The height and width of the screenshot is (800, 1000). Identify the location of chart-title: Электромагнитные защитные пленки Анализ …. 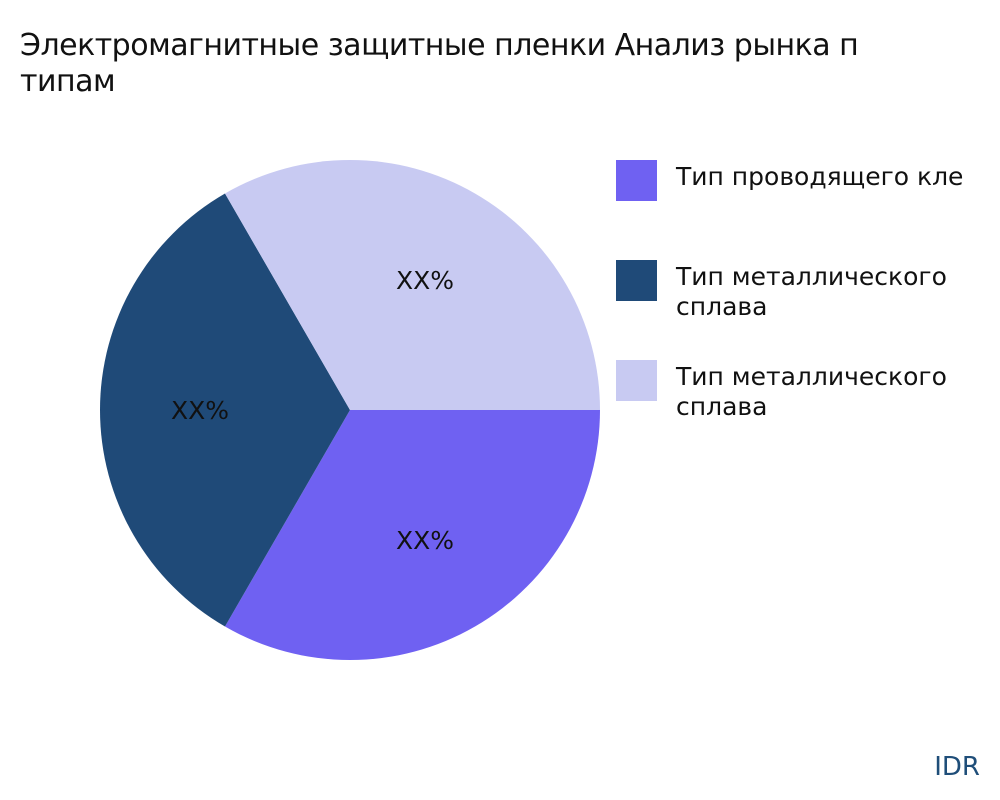
(439, 64).